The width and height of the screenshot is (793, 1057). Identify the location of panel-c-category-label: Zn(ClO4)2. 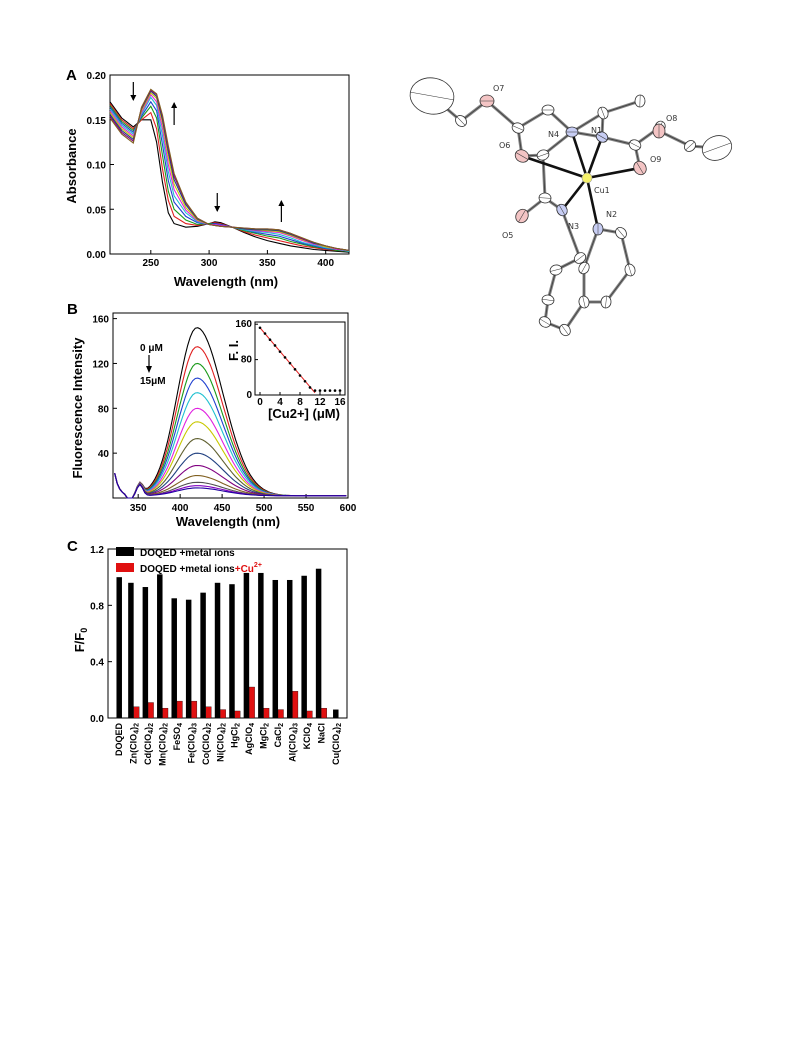
(135, 743).